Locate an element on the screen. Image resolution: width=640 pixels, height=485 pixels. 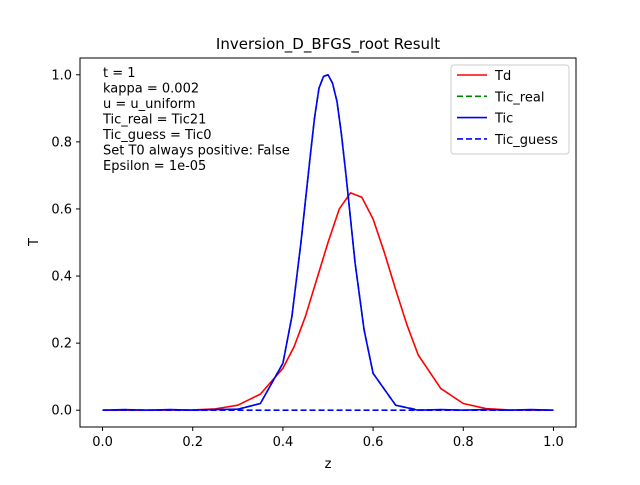
annotation-line: t = 1 is located at coordinates (119, 73).